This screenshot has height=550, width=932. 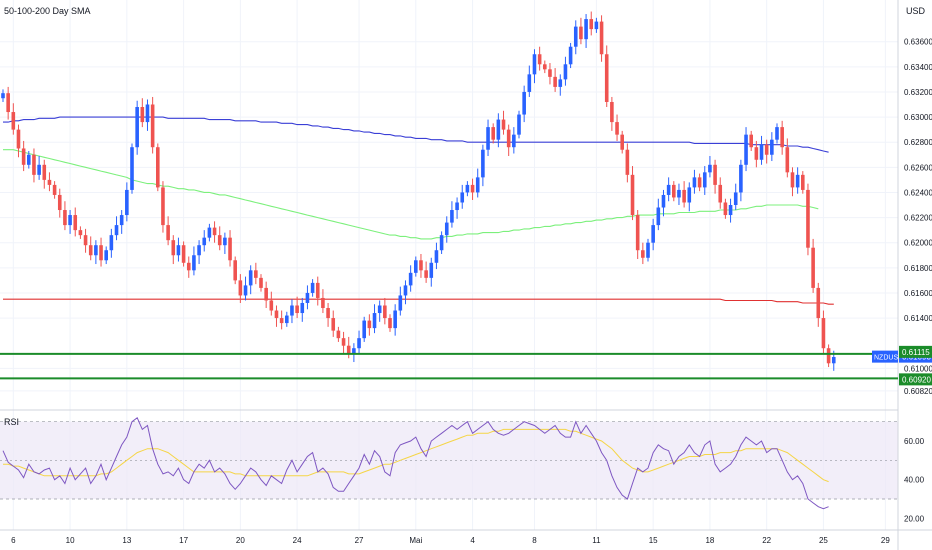 What do you see at coordinates (12, 422) in the screenshot?
I see `rsi-title: RSI` at bounding box center [12, 422].